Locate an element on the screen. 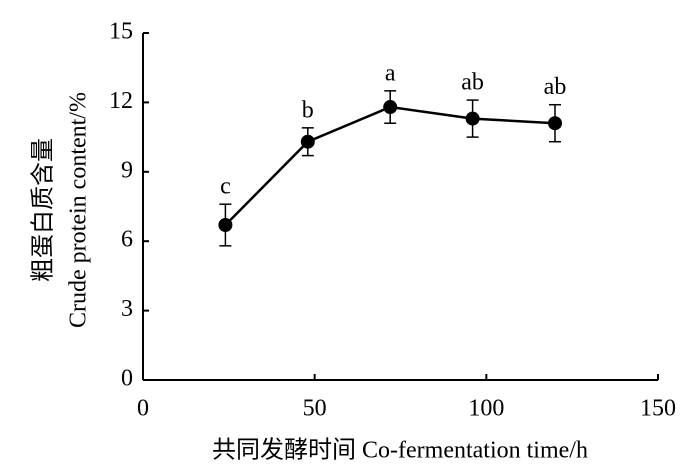 The width and height of the screenshot is (700, 474). significance-label: b is located at coordinates (308, 110).